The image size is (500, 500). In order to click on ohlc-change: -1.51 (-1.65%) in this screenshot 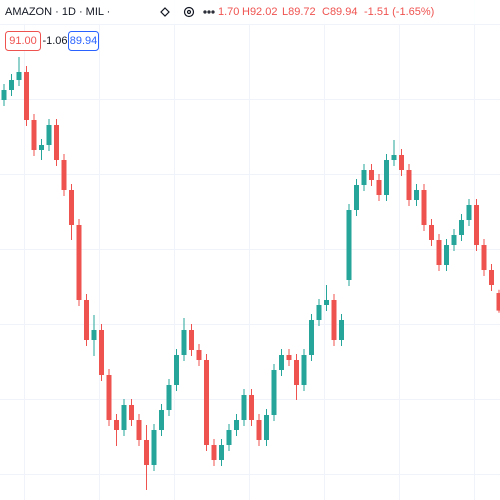, I will do `click(399, 12)`.